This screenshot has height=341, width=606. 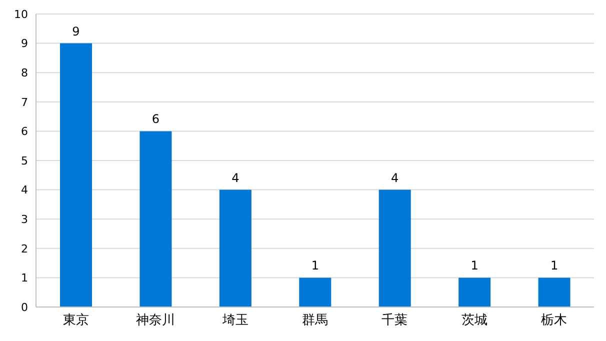 What do you see at coordinates (24, 131) in the screenshot?
I see `y-tick-label: 6` at bounding box center [24, 131].